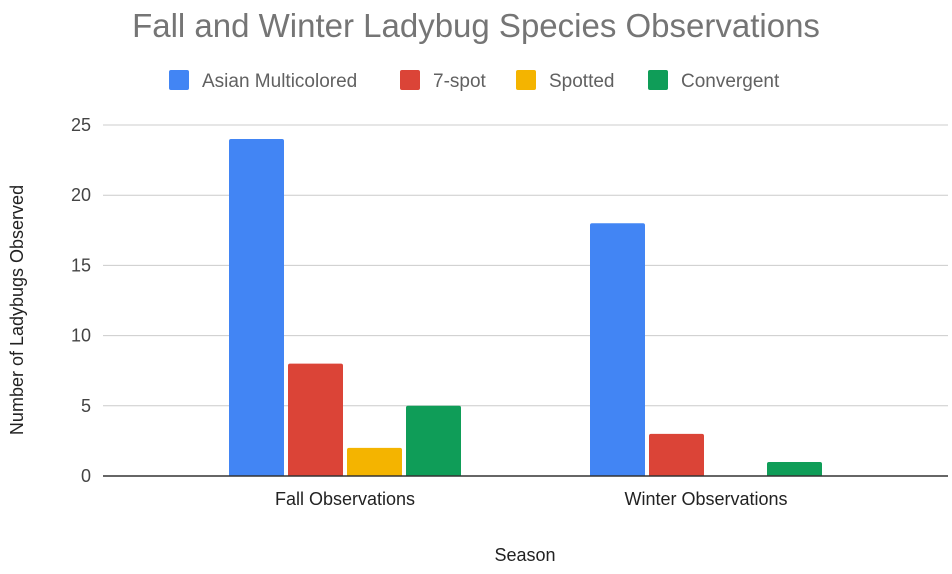 This screenshot has width=952, height=574. What do you see at coordinates (531, 499) in the screenshot?
I see `x-axis-category-labels: Fall Observations Winter Observations` at bounding box center [531, 499].